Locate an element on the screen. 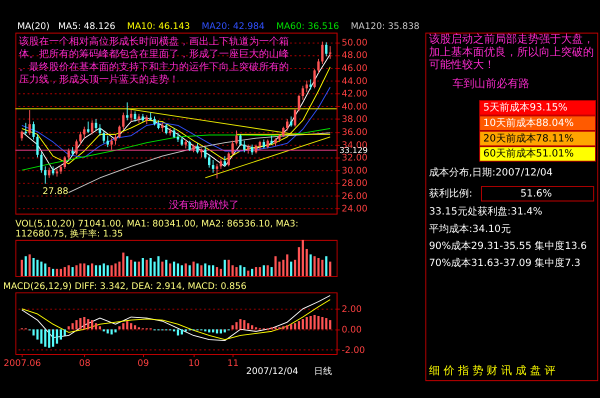 This screenshot has height=398, width=600. y-tick-label: 50.00 is located at coordinates (355, 43).